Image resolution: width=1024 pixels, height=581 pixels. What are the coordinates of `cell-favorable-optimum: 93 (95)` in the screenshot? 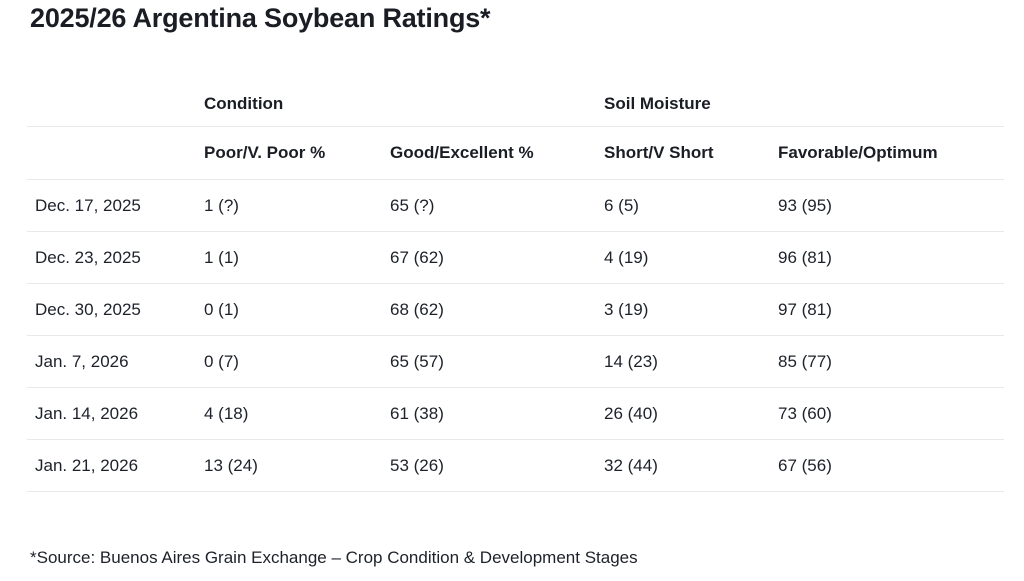 It's located at (891, 206).